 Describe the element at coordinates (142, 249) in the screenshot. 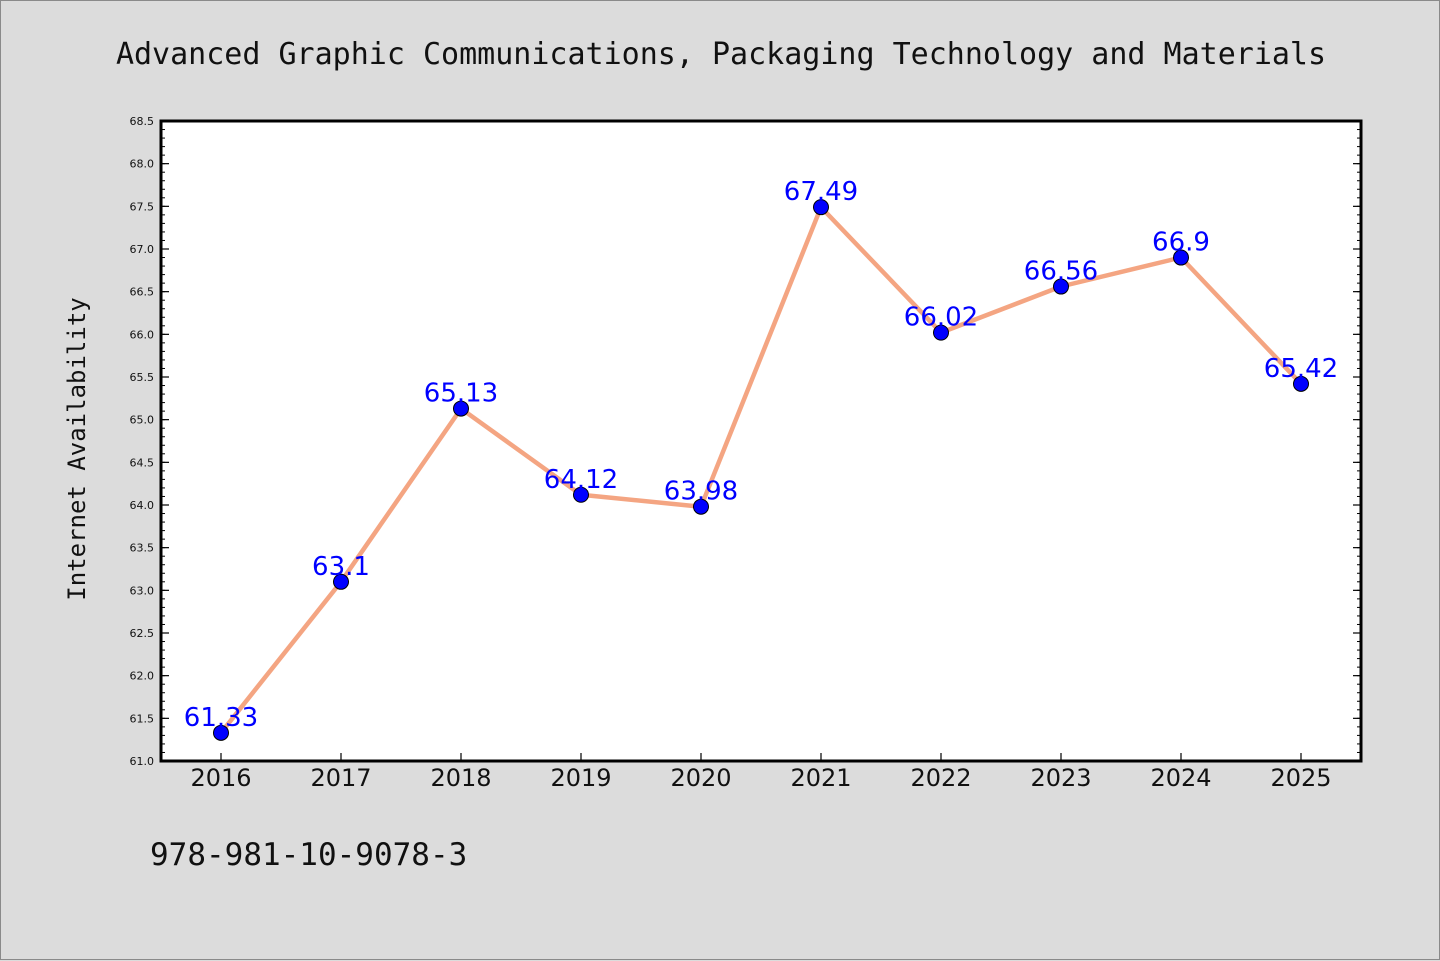

I see `y-tick-label: 67.0` at that location.